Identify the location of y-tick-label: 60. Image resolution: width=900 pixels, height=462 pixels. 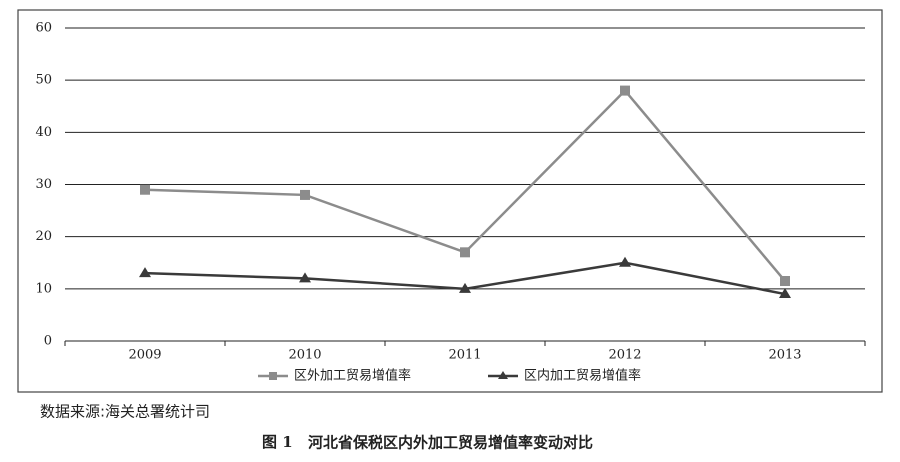
(43, 28).